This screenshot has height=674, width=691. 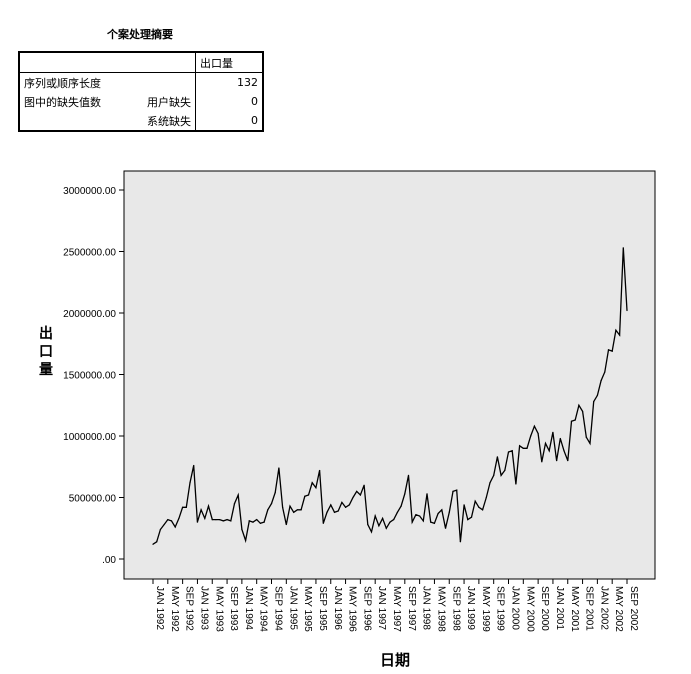 I want to click on x-tick-label: SEP 2000, so click(x=544, y=608).